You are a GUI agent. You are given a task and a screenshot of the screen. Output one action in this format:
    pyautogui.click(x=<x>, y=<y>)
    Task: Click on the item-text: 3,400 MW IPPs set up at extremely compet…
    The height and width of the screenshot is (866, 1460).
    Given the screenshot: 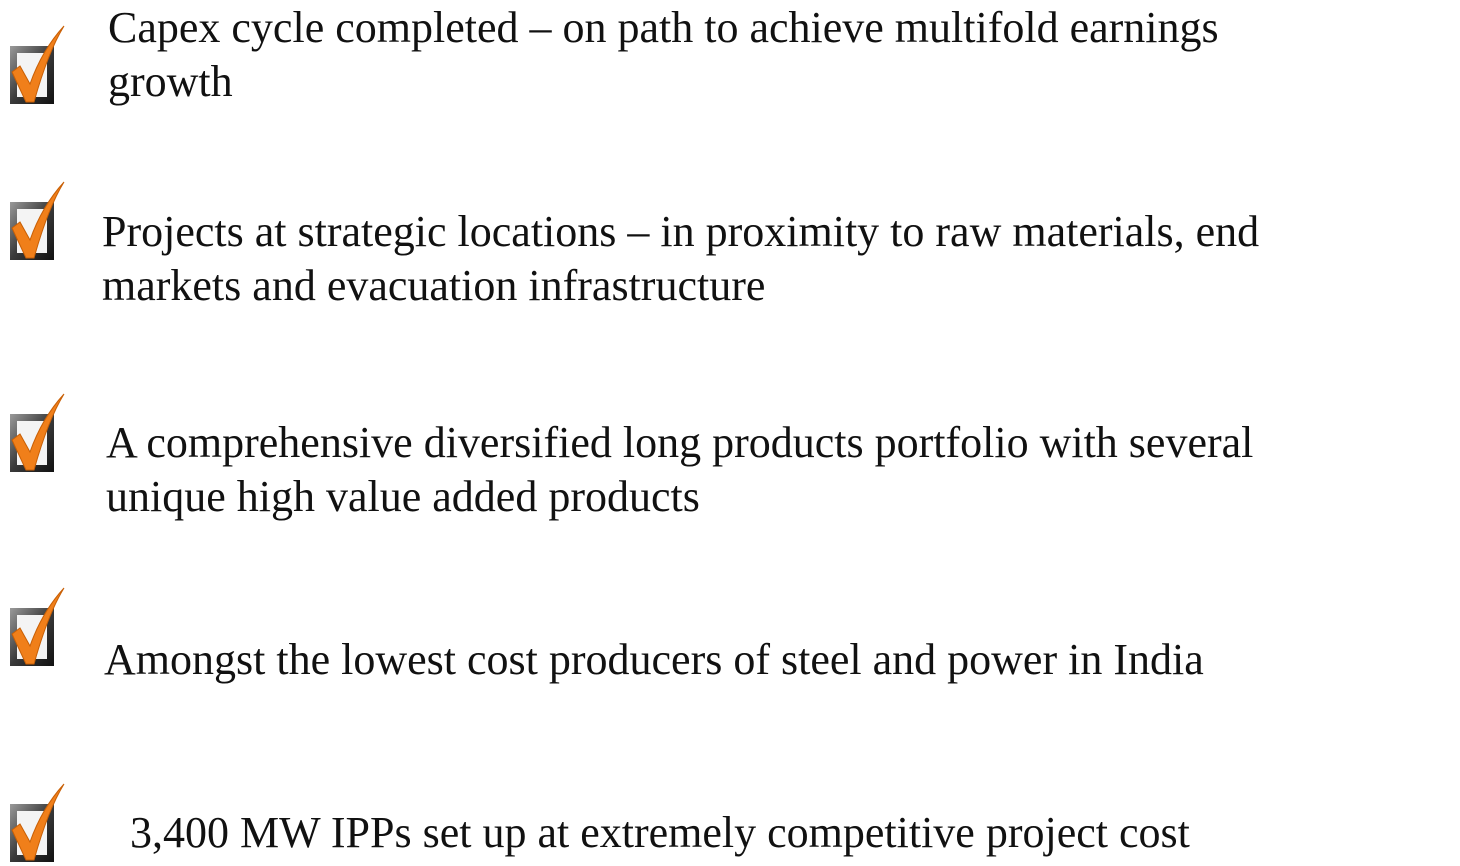 What is the action you would take?
    pyautogui.click(x=660, y=832)
    